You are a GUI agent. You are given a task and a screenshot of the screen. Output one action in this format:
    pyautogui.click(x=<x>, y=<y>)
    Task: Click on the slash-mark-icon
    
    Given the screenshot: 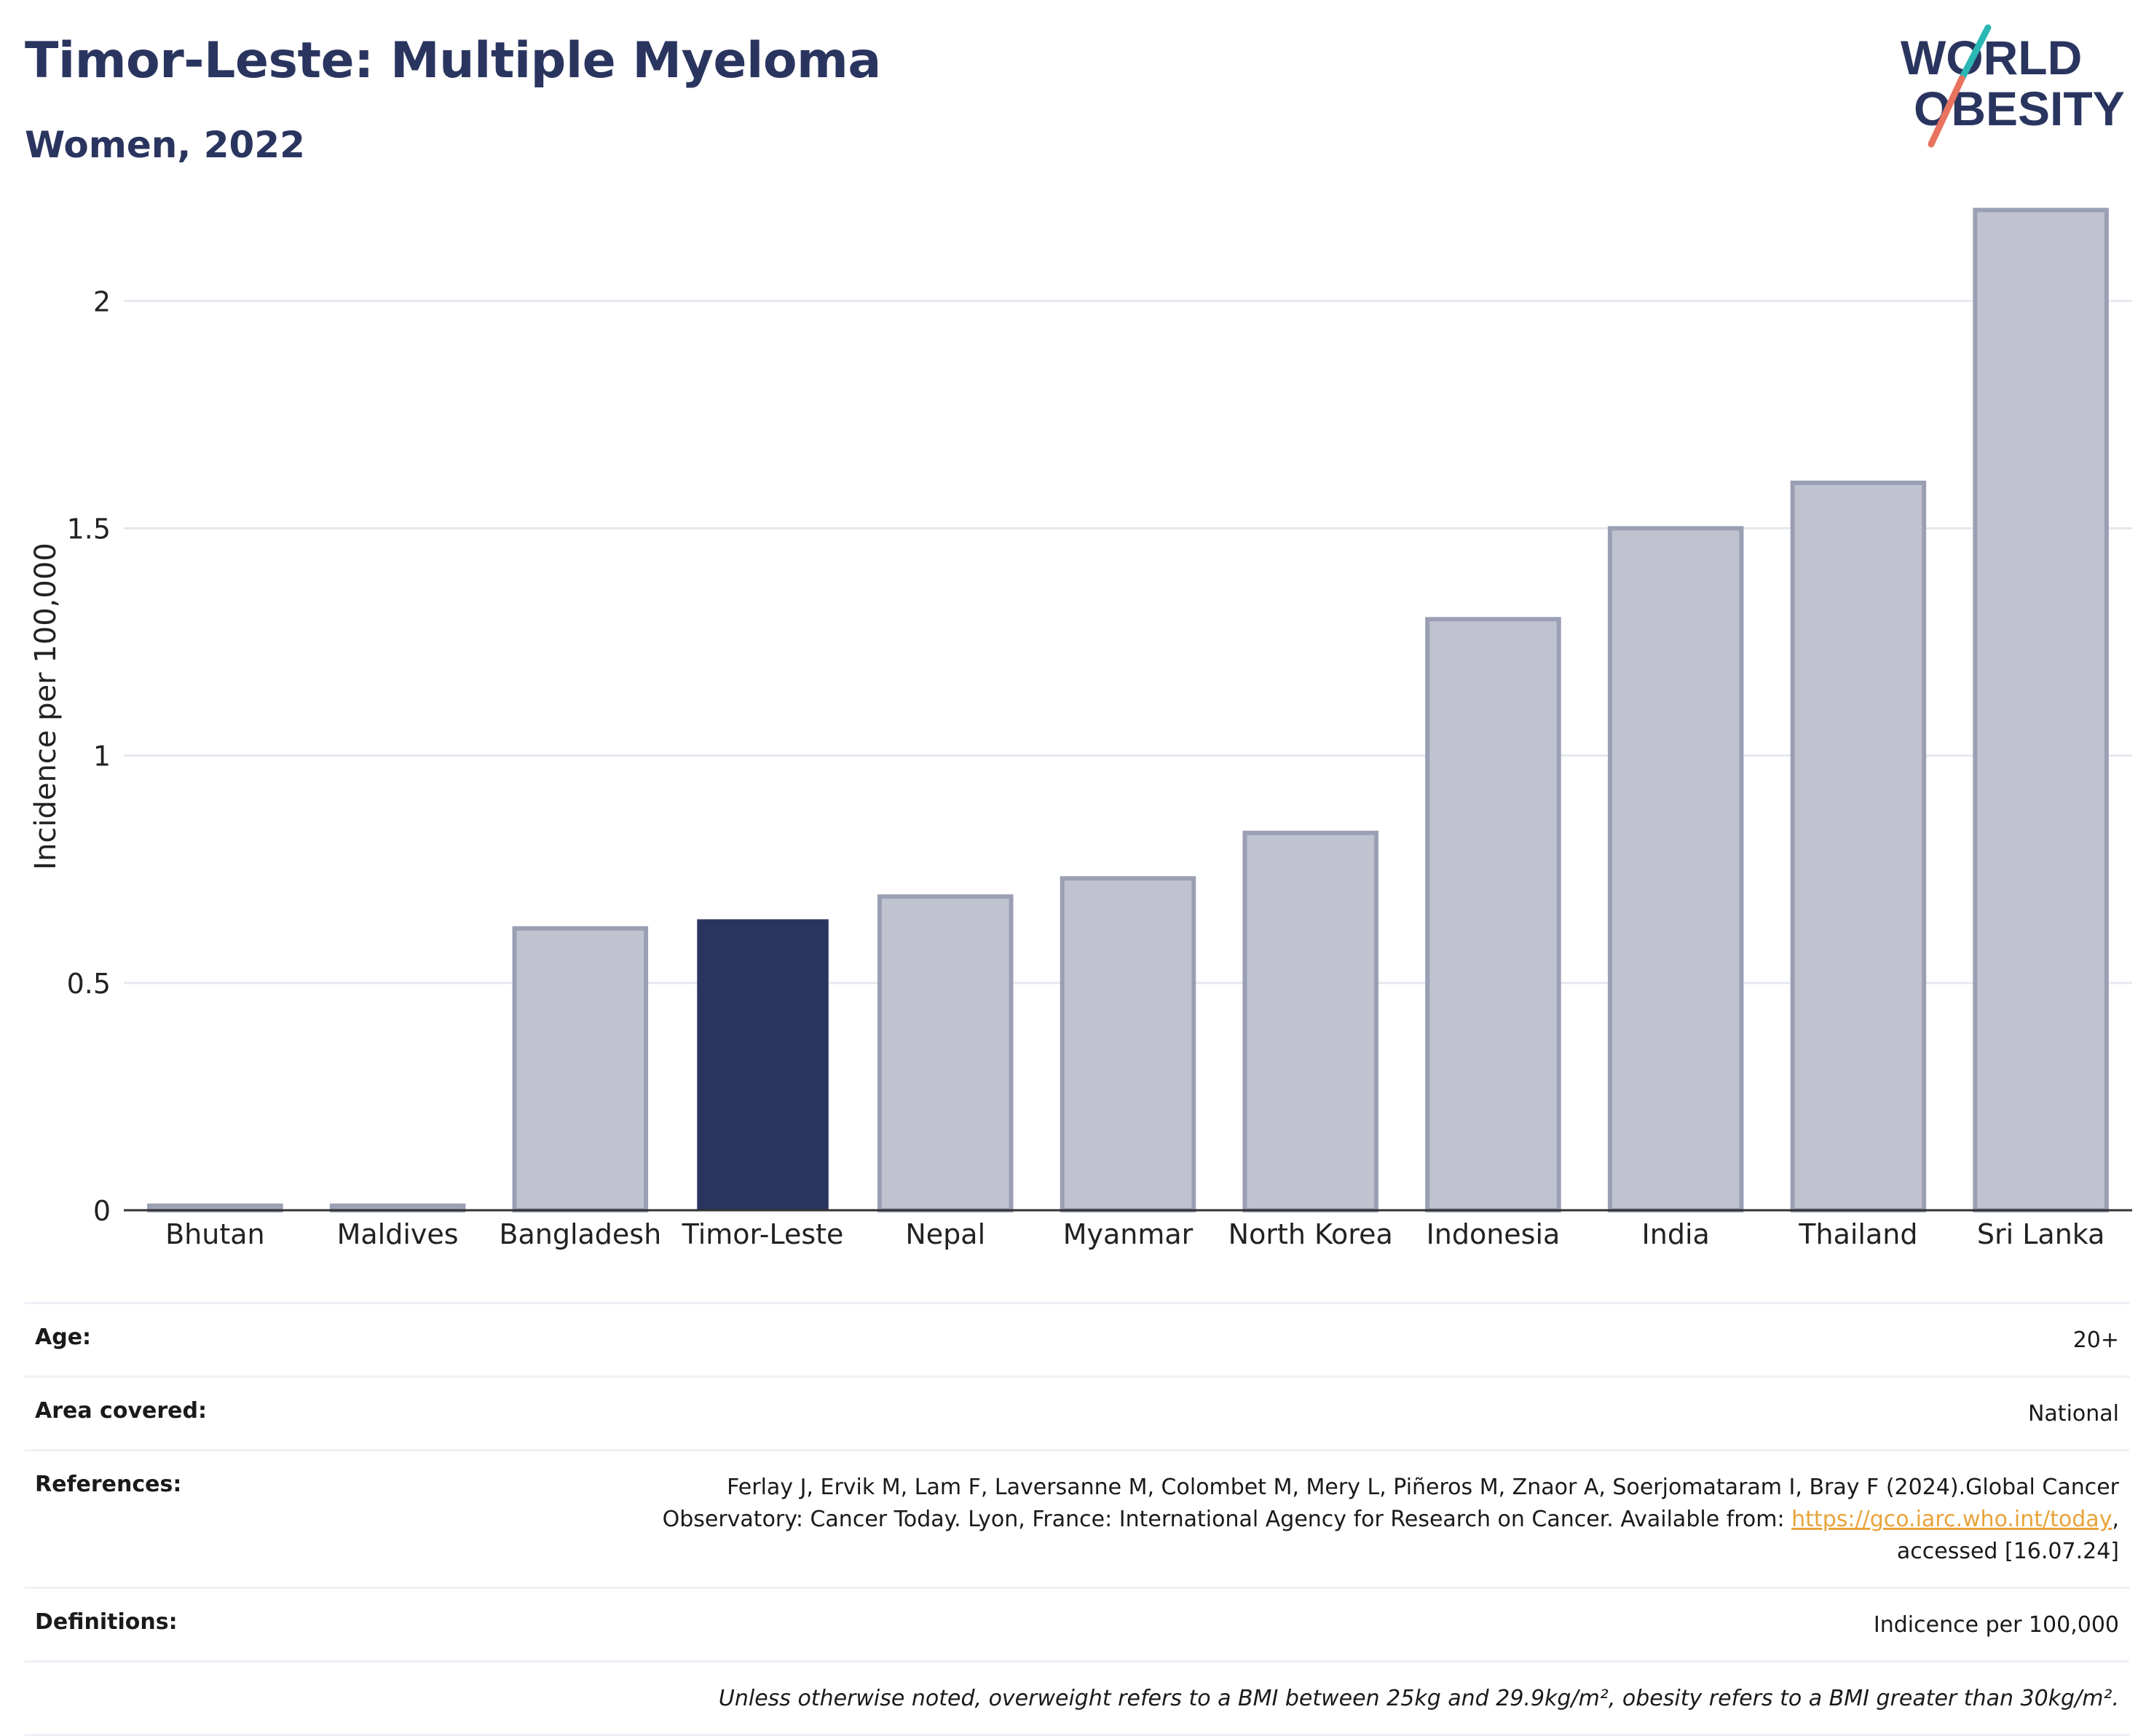 What is the action you would take?
    pyautogui.click(x=1975, y=53)
    